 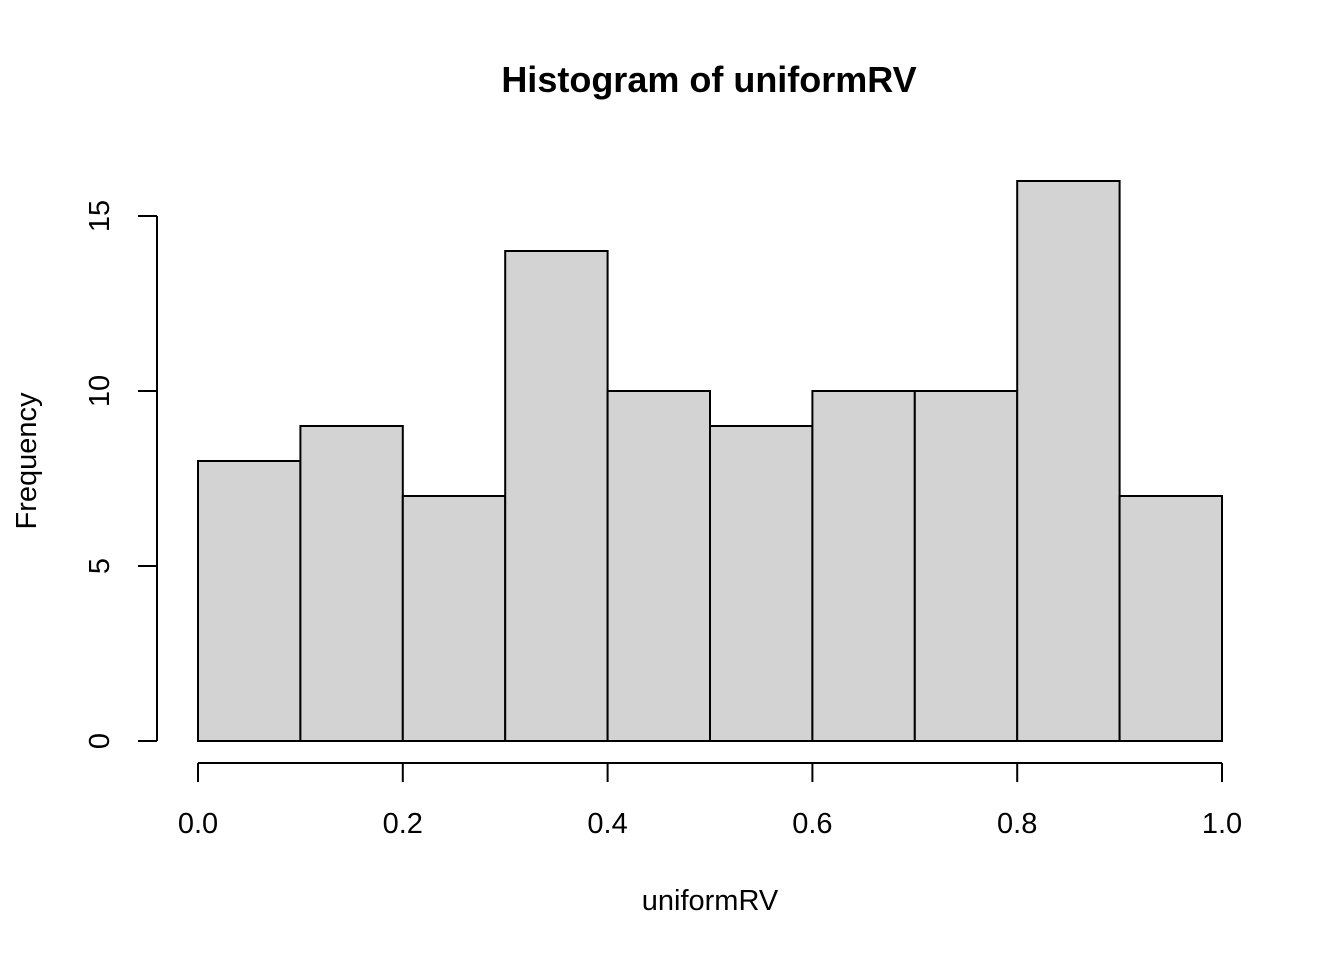 I want to click on x-axis: 0.0 0.2 0.4 0.6 0.8 1.0, so click(x=710, y=801).